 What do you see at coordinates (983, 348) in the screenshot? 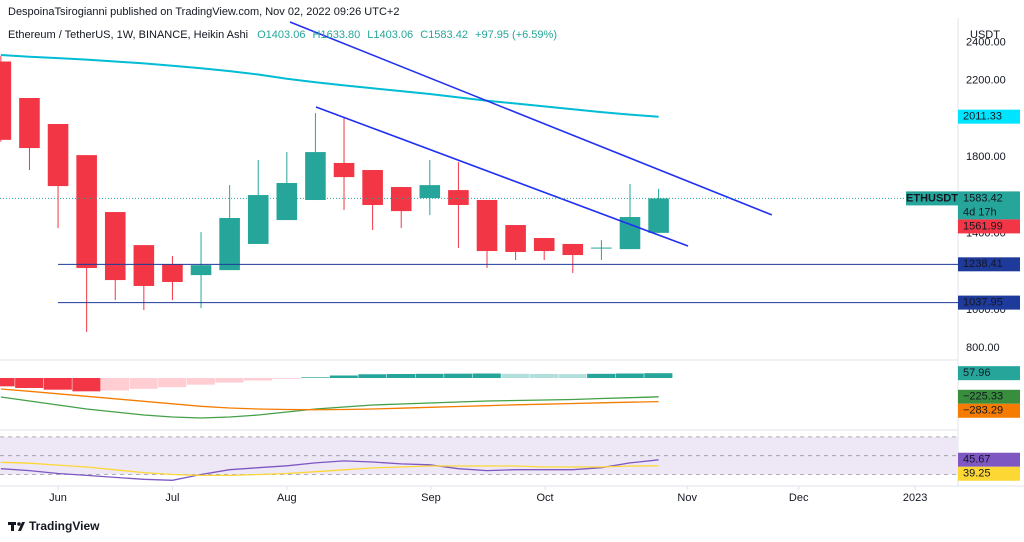
I see `y-tick-label: 800.00` at bounding box center [983, 348].